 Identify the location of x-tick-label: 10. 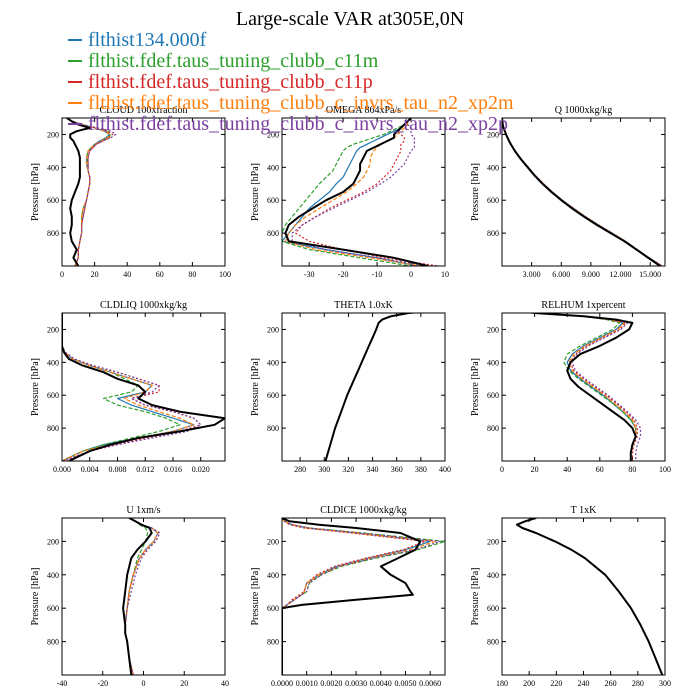
(445, 274).